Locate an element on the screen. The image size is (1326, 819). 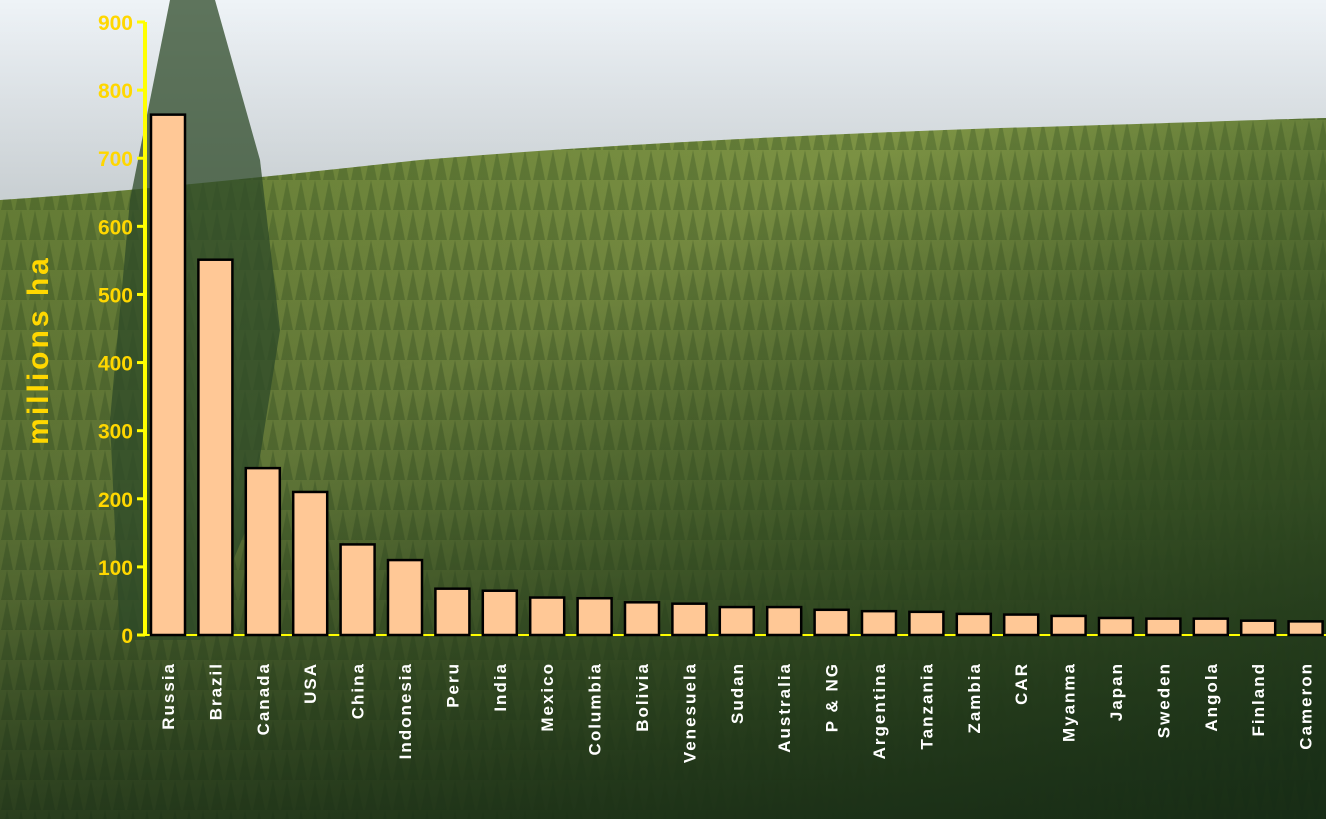
bar-sweden is located at coordinates (1163, 627).